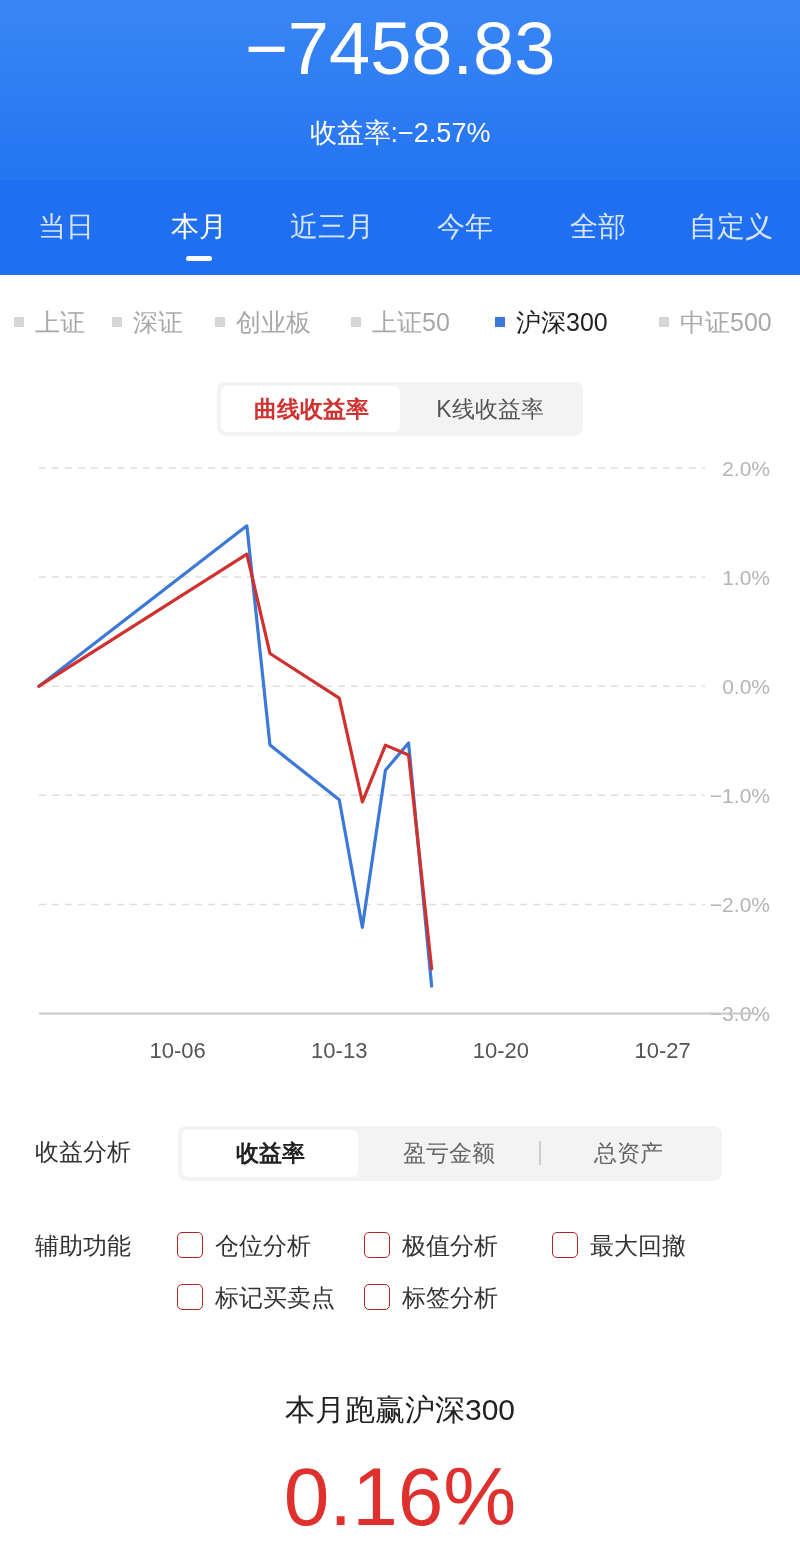 This screenshot has height=1547, width=800. I want to click on text: 最大回撤, so click(638, 1246).